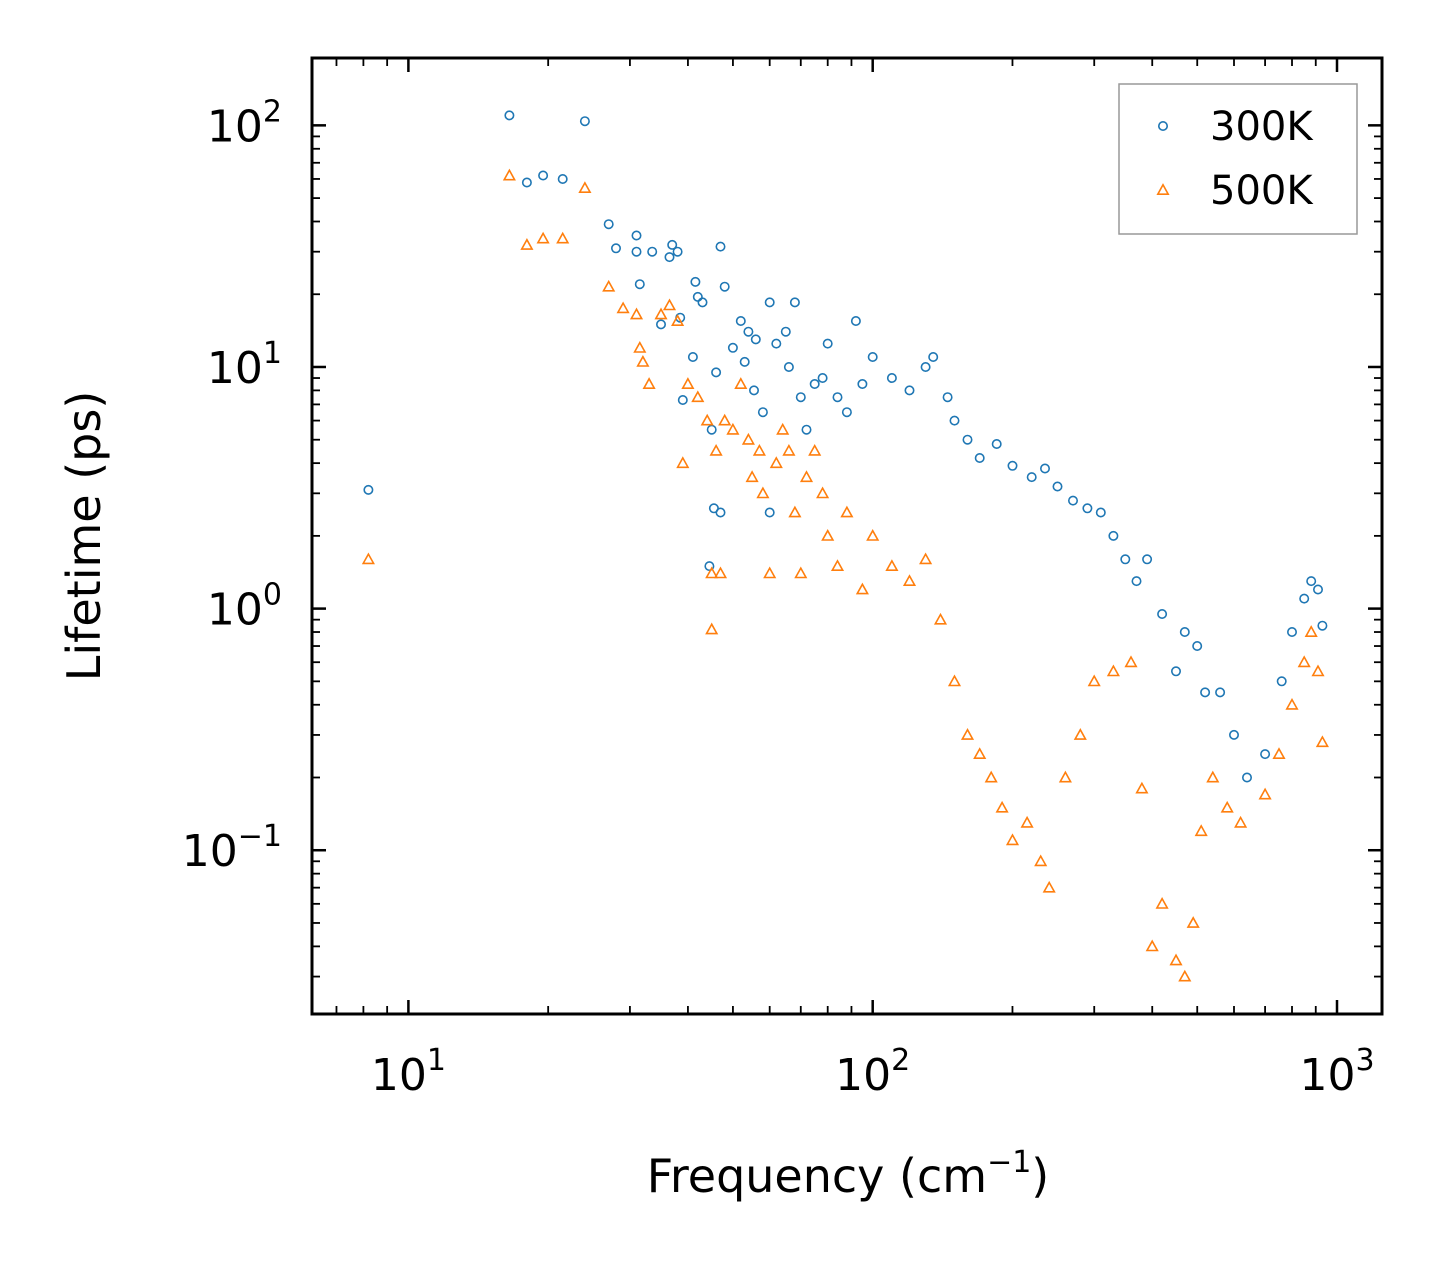 This screenshot has height=1265, width=1443. I want to click on legend-marker-300K, so click(1163, 126).